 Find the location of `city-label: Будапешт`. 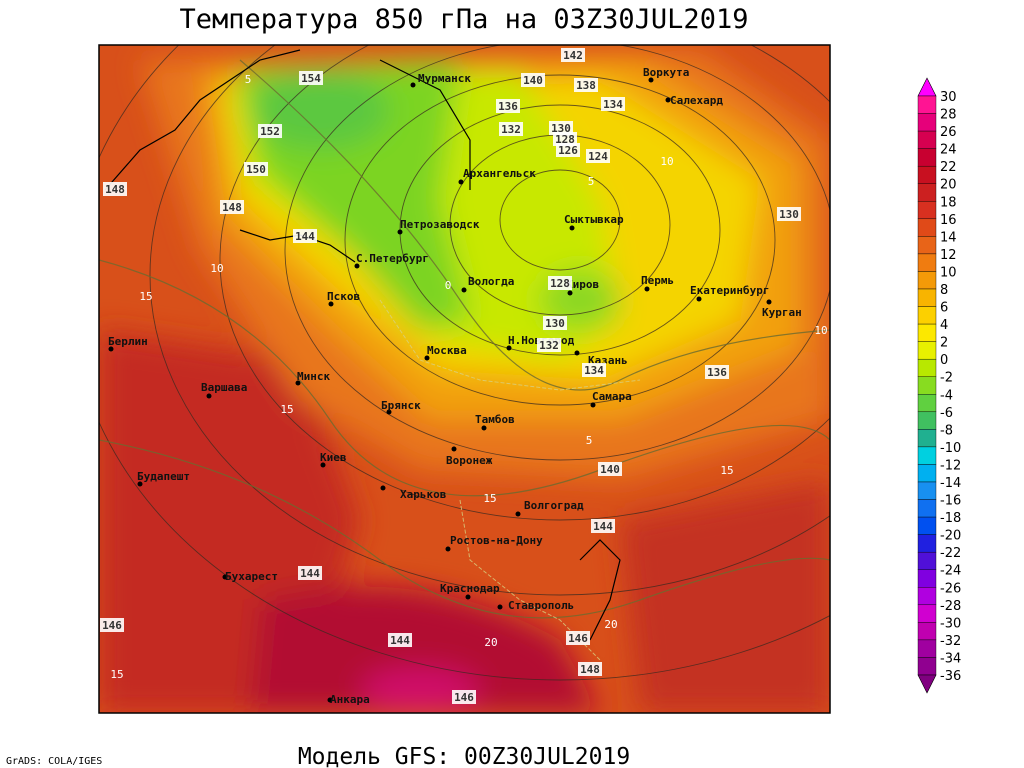

city-label: Будапешт is located at coordinates (163, 476).